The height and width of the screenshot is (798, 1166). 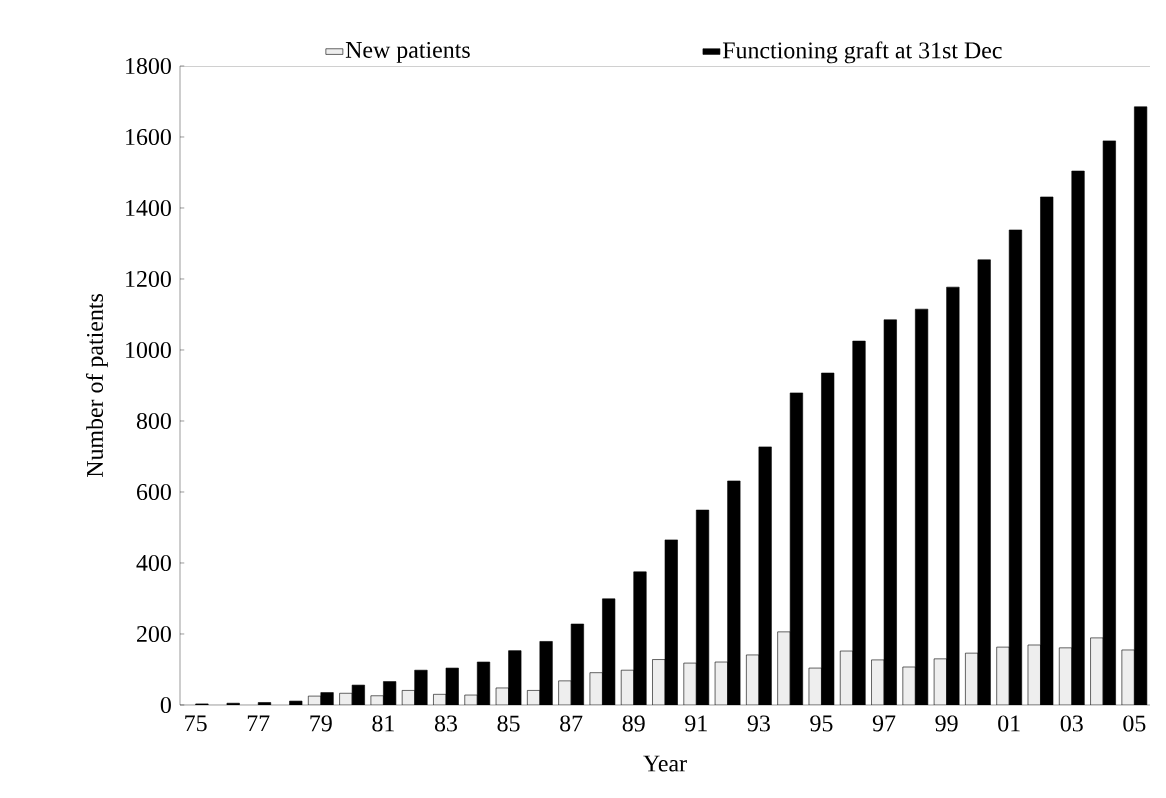 I want to click on x-tick-label: 81, so click(x=383, y=723).